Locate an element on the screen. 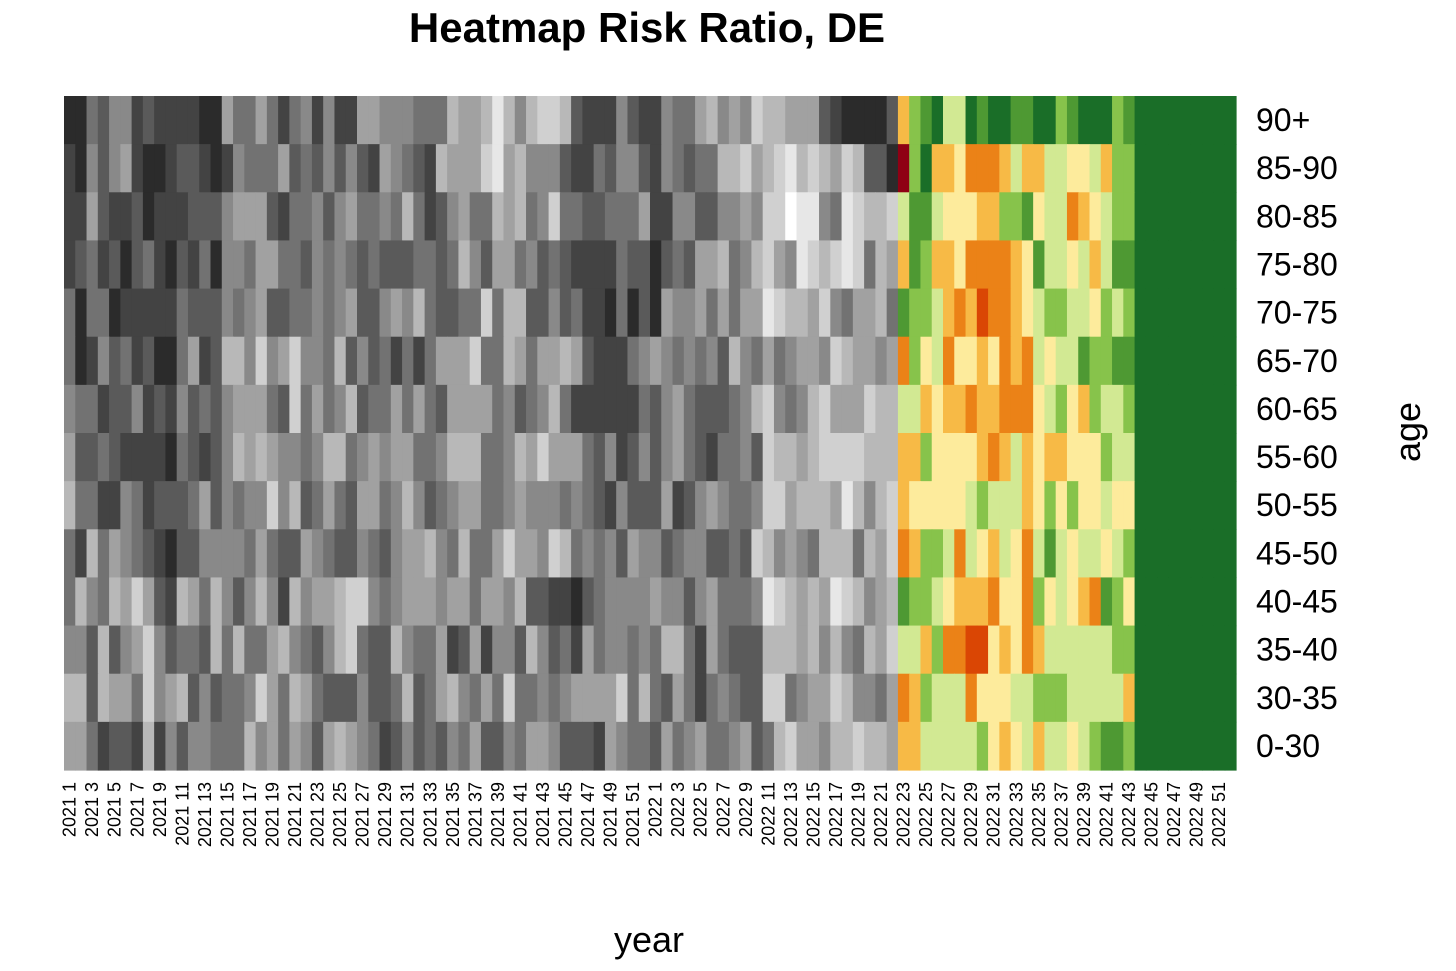 Image resolution: width=1456 pixels, height=971 pixels. x-tick-label: 2021 37 is located at coordinates (475, 814).